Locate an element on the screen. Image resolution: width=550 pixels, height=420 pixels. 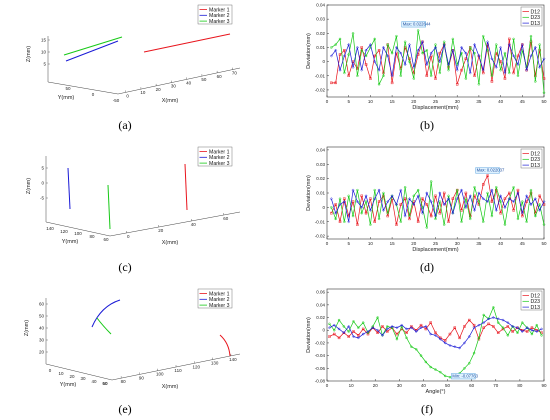
series-line-d23 is located at coordinates (438, 204).